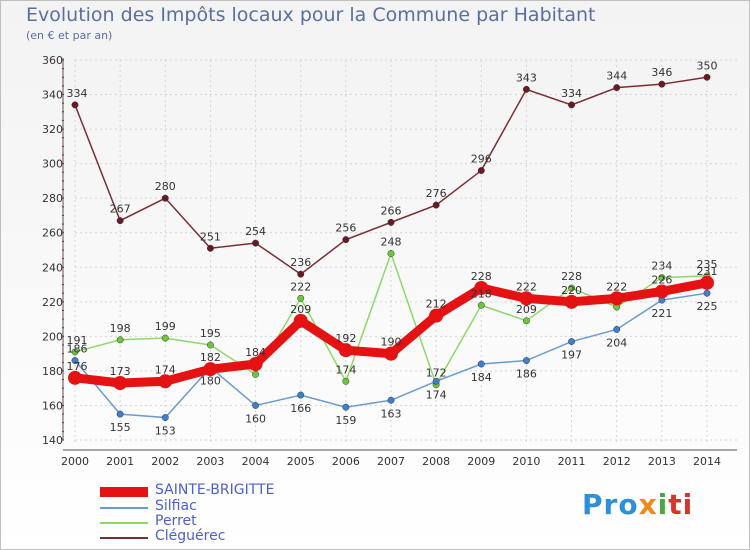  I want to click on data-label: 212, so click(436, 304).